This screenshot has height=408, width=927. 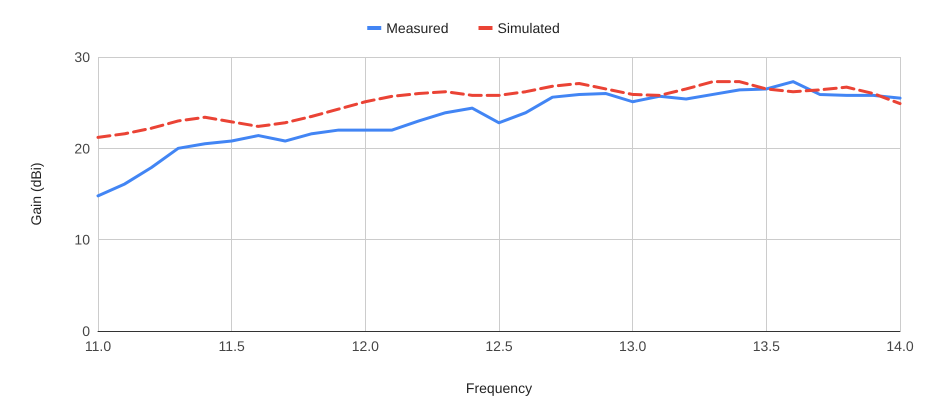 What do you see at coordinates (82, 148) in the screenshot?
I see `y-tick-label: 20` at bounding box center [82, 148].